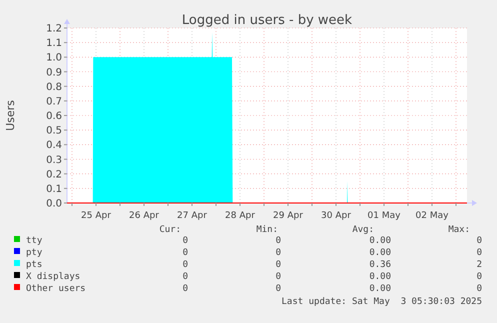 This screenshot has height=323, width=497. Describe the element at coordinates (380, 265) in the screenshot. I see `text: 0.36` at that location.